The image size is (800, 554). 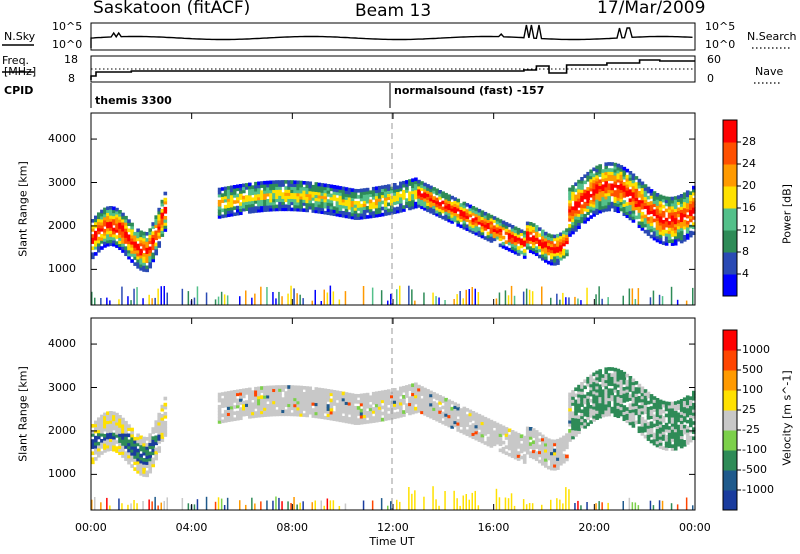 What do you see at coordinates (581, 302) in the screenshot?
I see `power-ground-cell` at bounding box center [581, 302].